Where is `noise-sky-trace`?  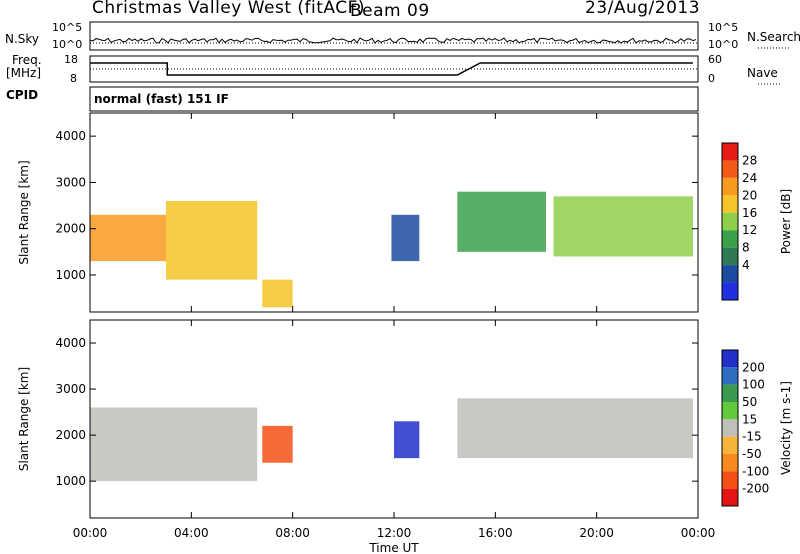 noise-sky-trace is located at coordinates (393, 40).